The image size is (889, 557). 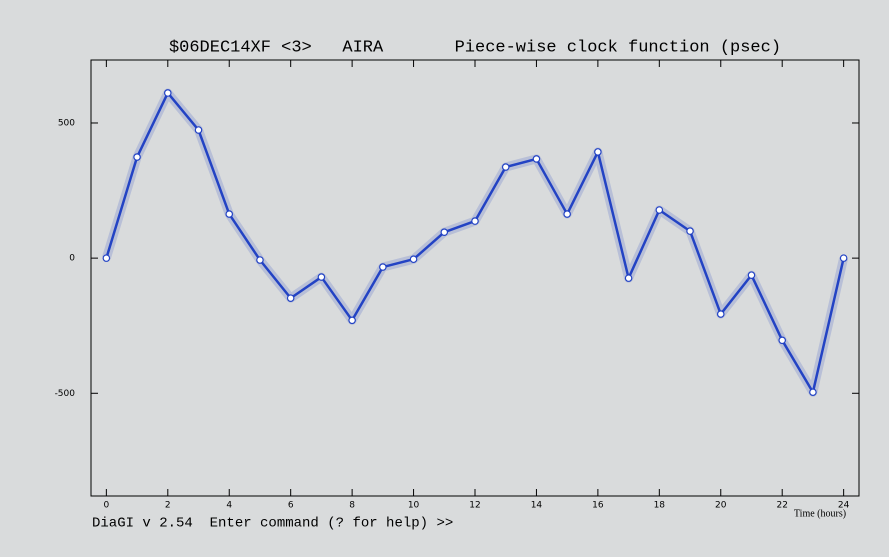 I want to click on x-tick-label: 0, so click(x=106, y=506).